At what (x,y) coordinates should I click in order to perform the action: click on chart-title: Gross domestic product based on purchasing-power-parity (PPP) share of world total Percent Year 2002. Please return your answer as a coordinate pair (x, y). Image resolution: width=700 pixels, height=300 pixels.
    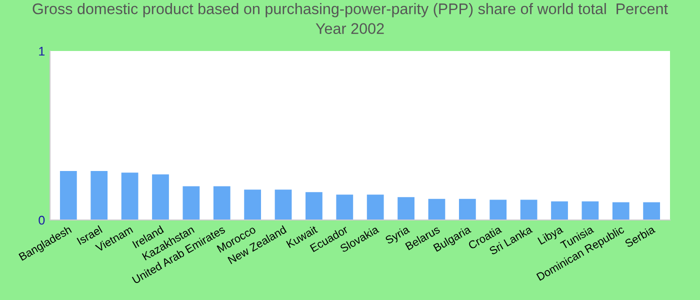
    Looking at the image, I should click on (350, 18).